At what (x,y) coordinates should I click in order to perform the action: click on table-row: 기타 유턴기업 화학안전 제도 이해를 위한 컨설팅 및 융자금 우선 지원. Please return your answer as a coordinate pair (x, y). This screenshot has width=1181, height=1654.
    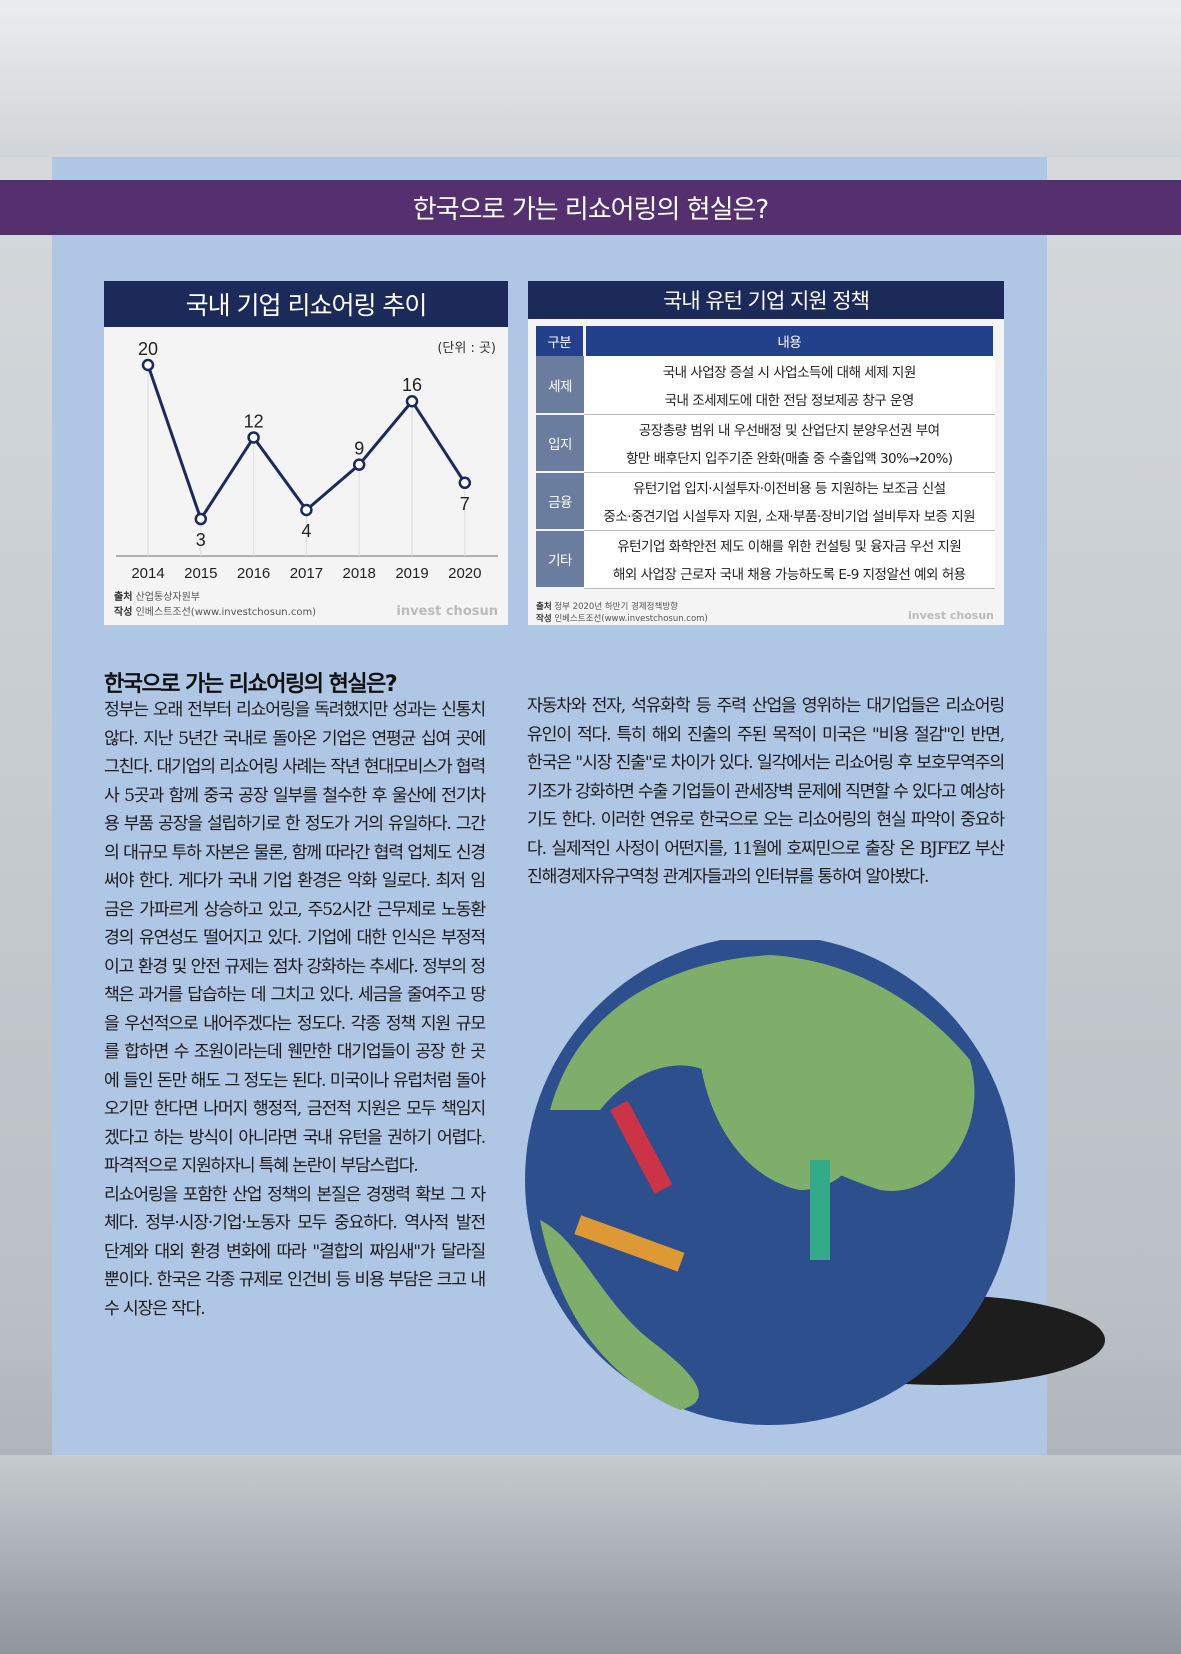
    Looking at the image, I should click on (765, 559).